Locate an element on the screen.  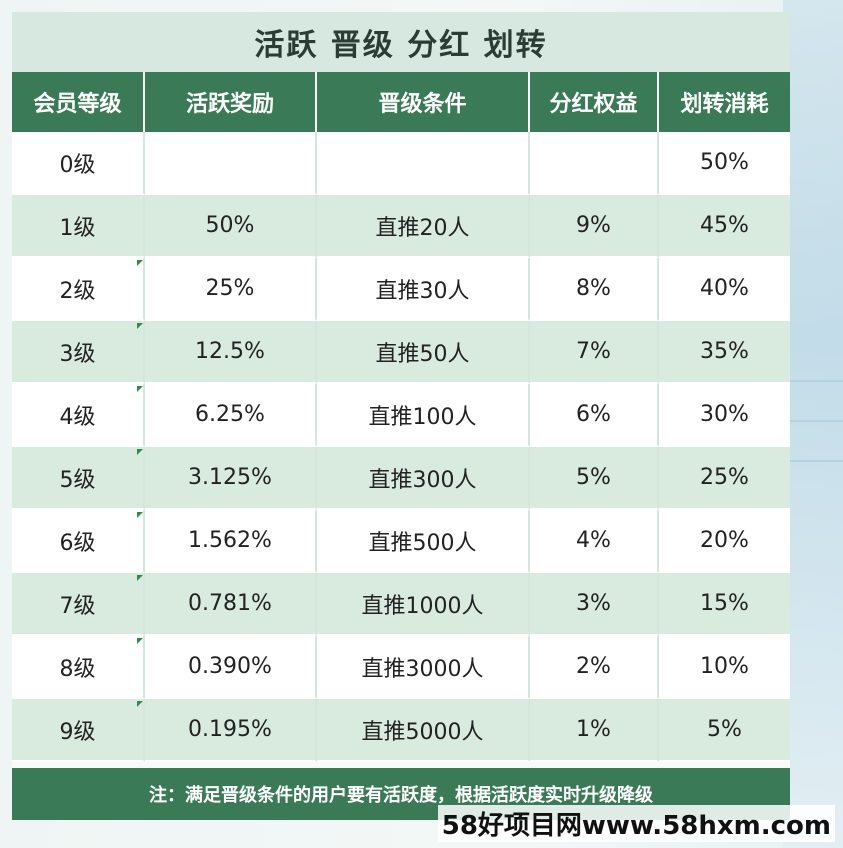
table-row: 7级 0.781% 直推1000人 3% 15% is located at coordinates (401, 604).